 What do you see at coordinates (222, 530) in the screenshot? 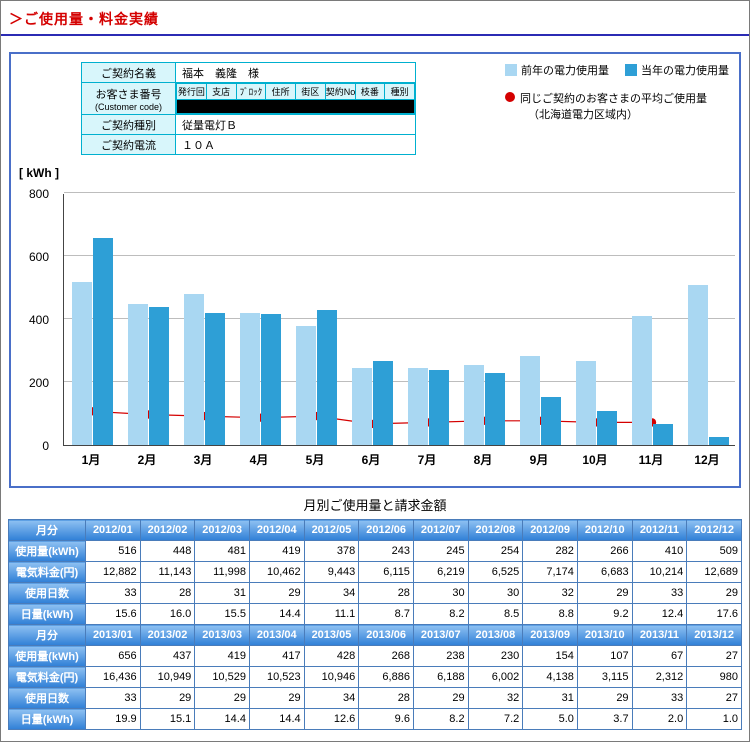
I see `month-header: 2012/03` at bounding box center [222, 530].